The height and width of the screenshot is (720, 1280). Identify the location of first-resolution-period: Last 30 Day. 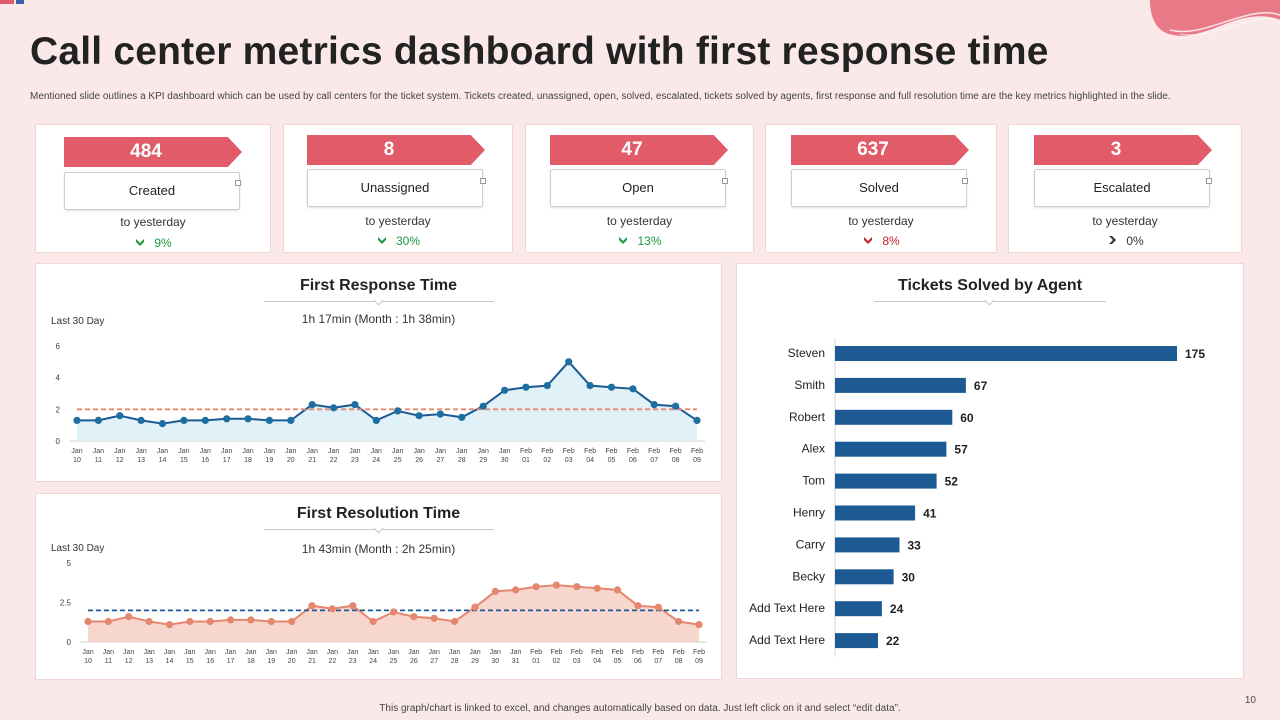
(78, 548).